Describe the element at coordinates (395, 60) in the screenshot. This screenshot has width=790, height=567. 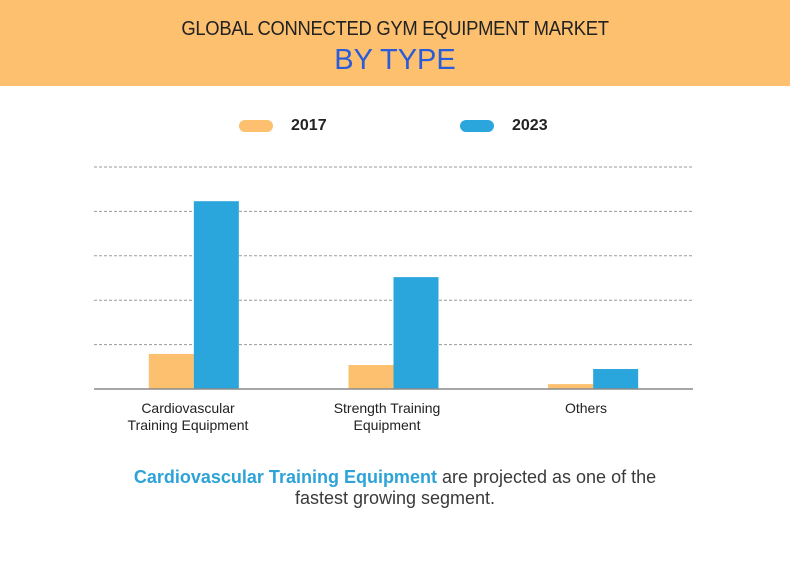
I see `chart-subtitle: BY TYPE` at that location.